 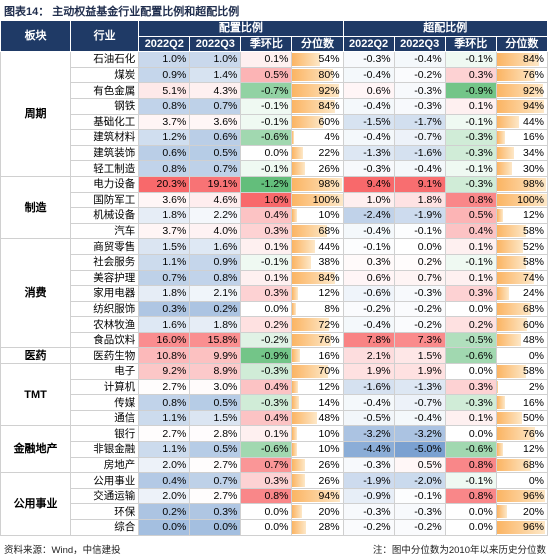 What do you see at coordinates (377, 324) in the screenshot?
I see `value-text: -0.4%` at bounding box center [377, 324].